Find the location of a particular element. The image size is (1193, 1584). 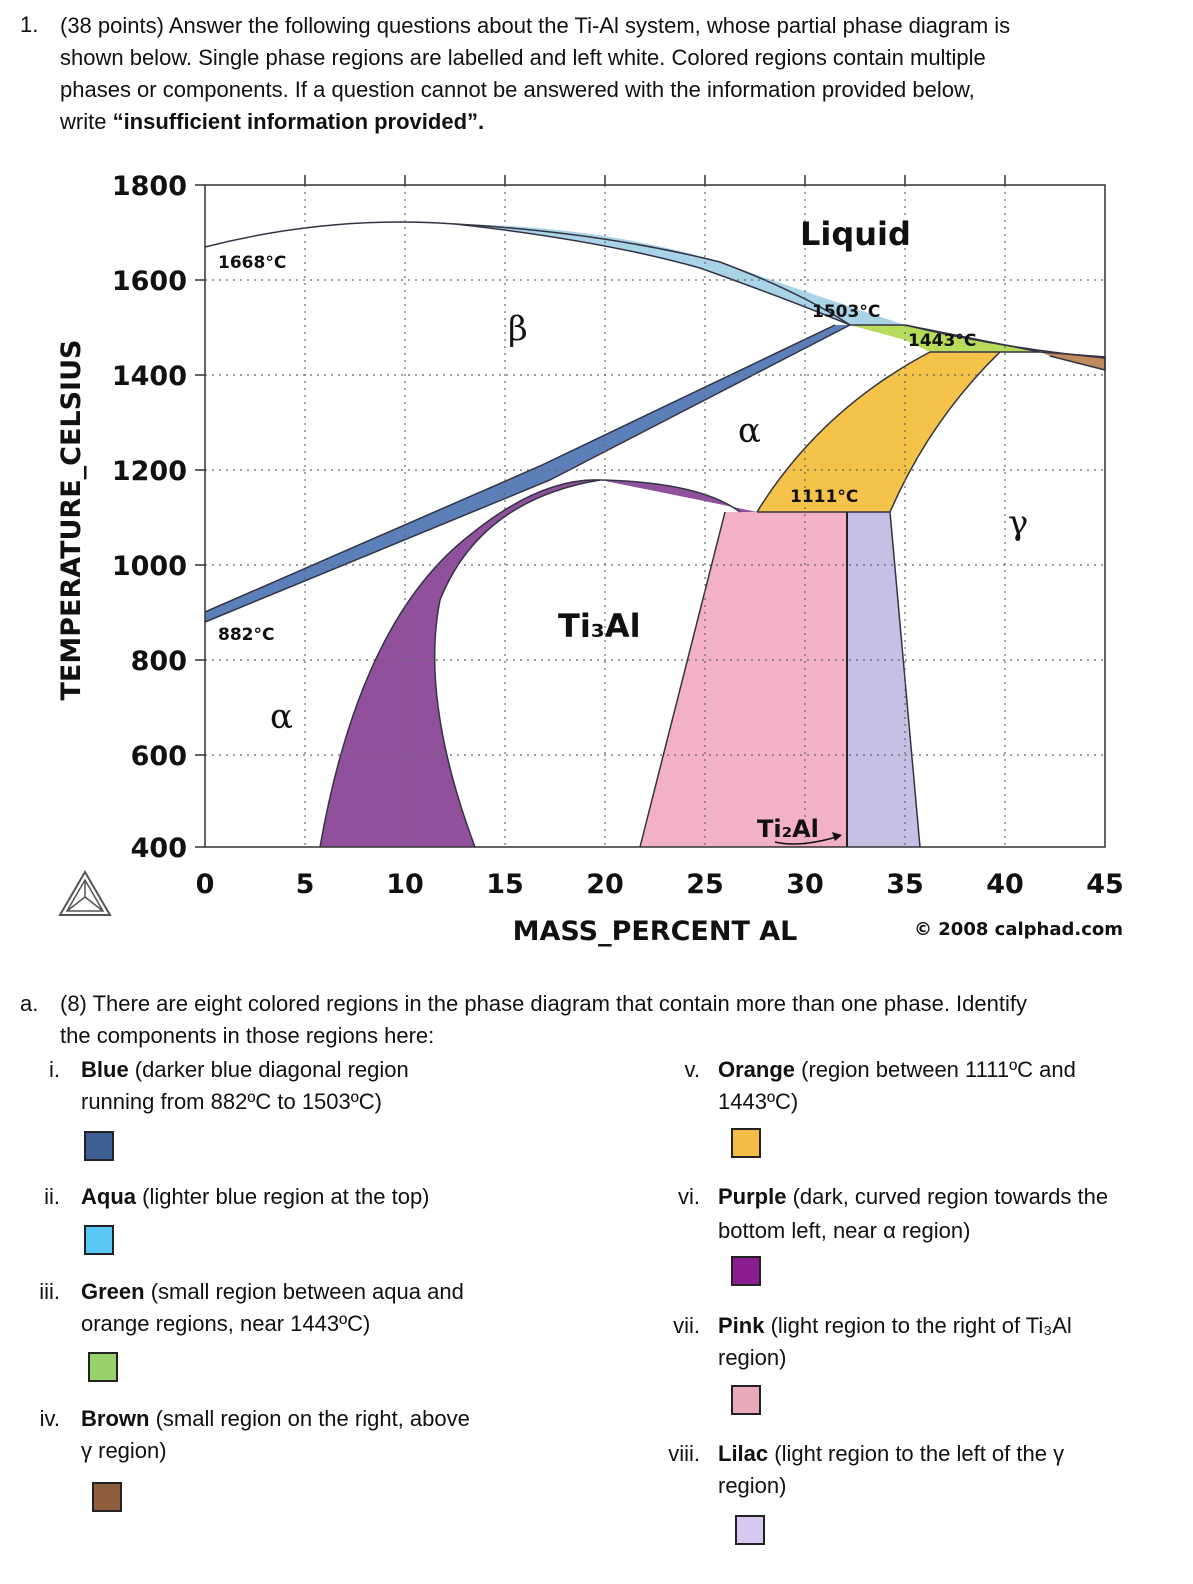

swatch-brown is located at coordinates (107, 1497).